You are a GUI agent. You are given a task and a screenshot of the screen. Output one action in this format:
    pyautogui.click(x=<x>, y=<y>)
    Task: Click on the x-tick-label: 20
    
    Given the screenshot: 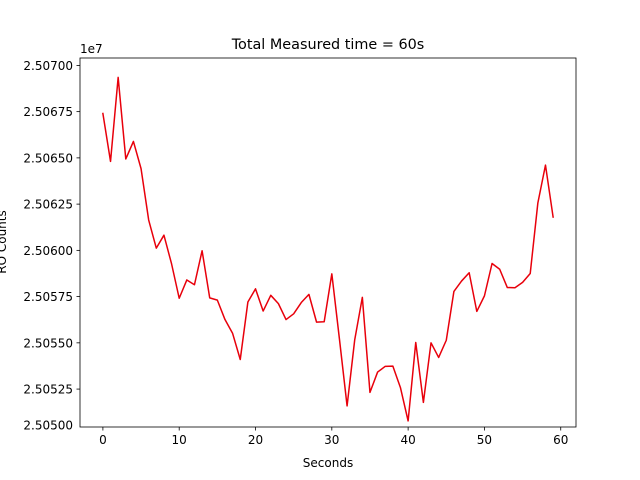 What is the action you would take?
    pyautogui.click(x=255, y=440)
    